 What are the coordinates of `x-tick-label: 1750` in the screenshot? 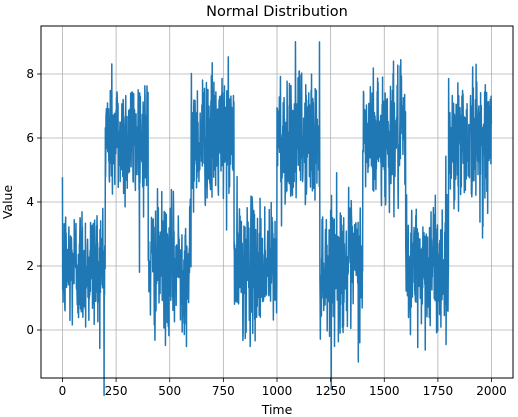 It's located at (438, 391).